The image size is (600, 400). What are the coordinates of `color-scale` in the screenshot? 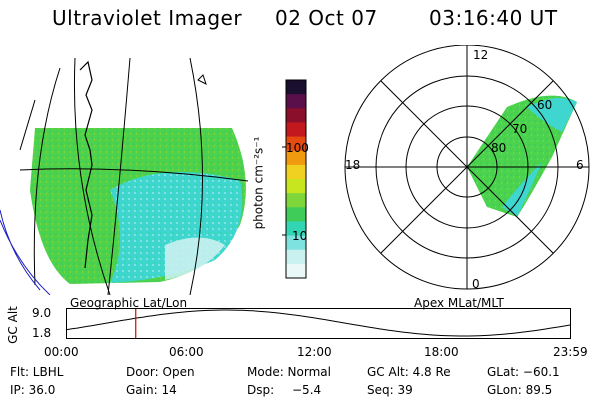 It's located at (294, 179).